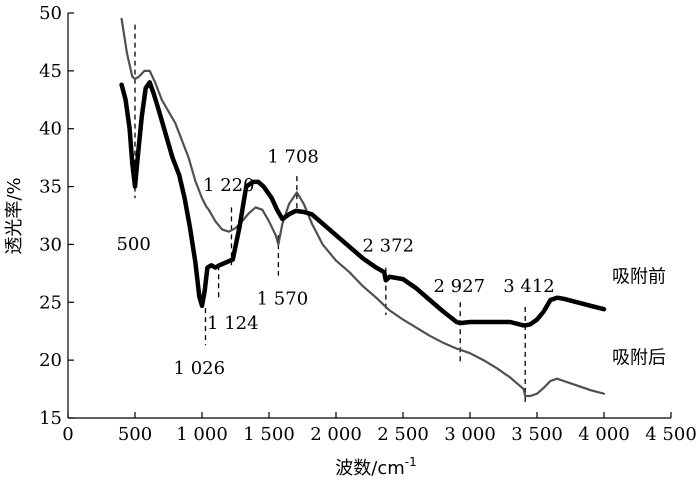  What do you see at coordinates (50, 129) in the screenshot?
I see `y-tick-label: 40` at bounding box center [50, 129].